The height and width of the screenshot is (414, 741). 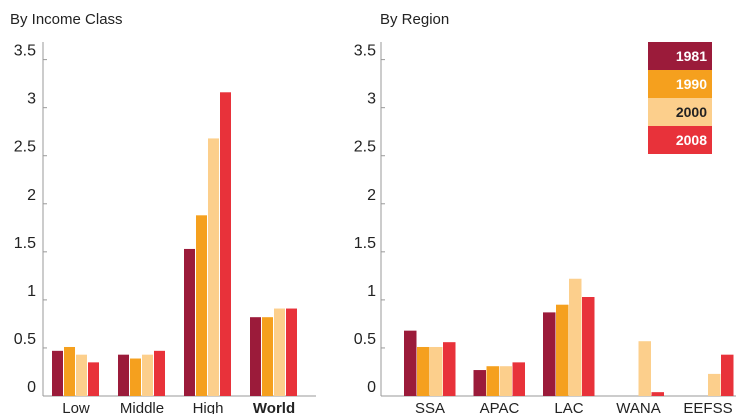 What do you see at coordinates (505, 381) in the screenshot?
I see `bar-2000-apac` at bounding box center [505, 381].